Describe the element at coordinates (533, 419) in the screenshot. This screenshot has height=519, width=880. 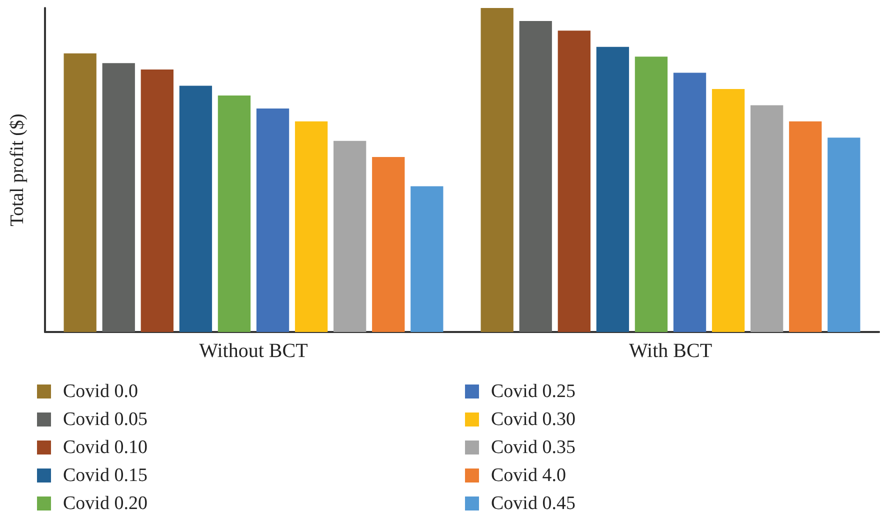
I see `legend-label: Covid 0.30` at that location.